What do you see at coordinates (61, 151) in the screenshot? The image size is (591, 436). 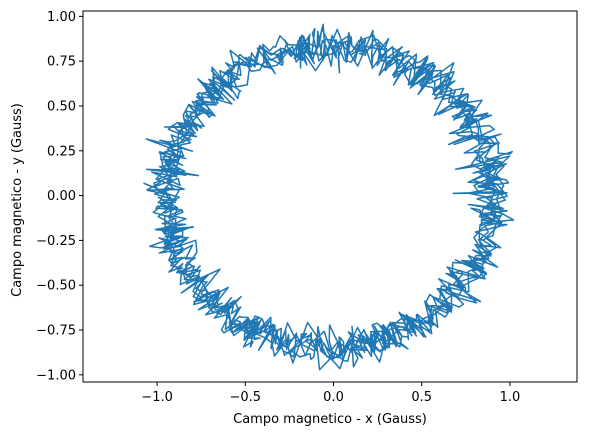 I see `y-tick-label: 0.25` at bounding box center [61, 151].